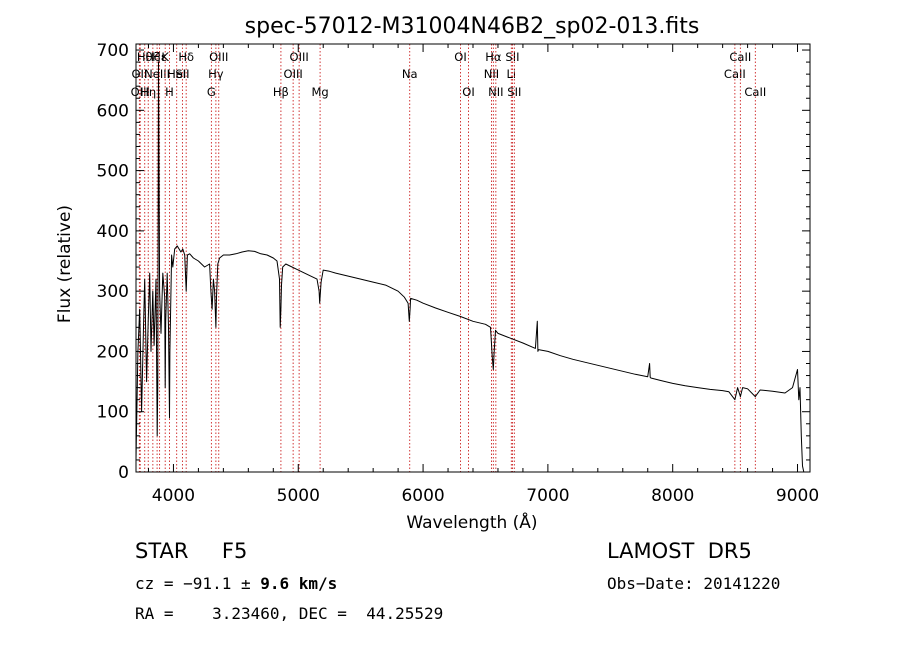 The height and width of the screenshot is (649, 900). I want to click on y-tick-label-7: 700, so click(113, 51).